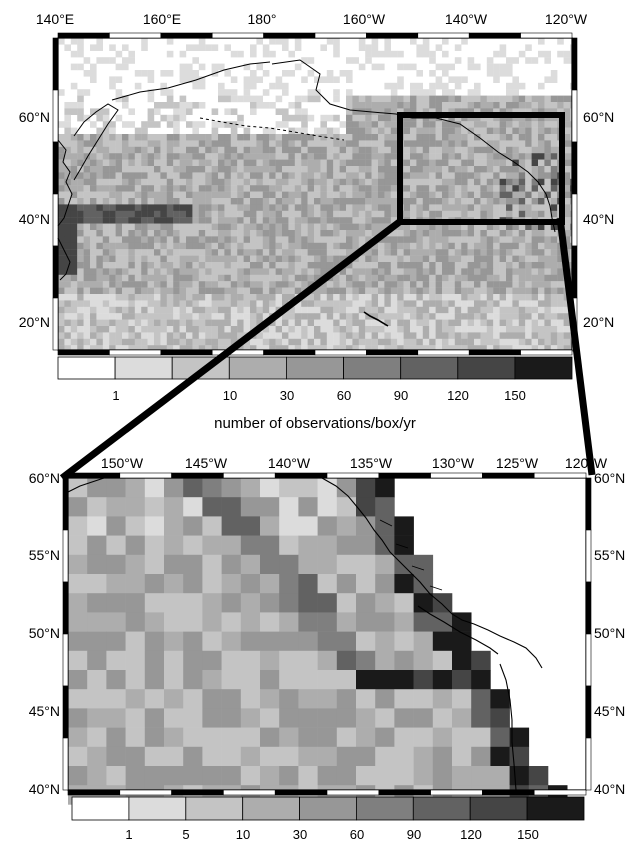  What do you see at coordinates (598, 117) in the screenshot?
I see `top-lat-label-right: 60°N` at bounding box center [598, 117].